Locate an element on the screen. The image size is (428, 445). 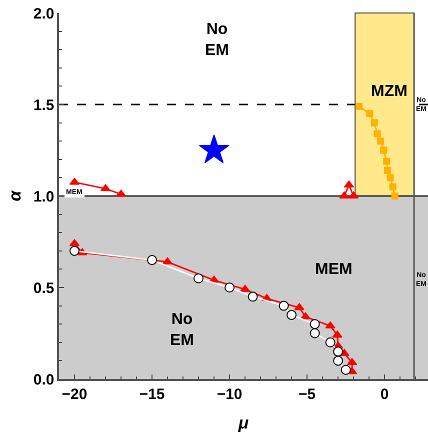
x-tick-label: 0 is located at coordinates (384, 394).